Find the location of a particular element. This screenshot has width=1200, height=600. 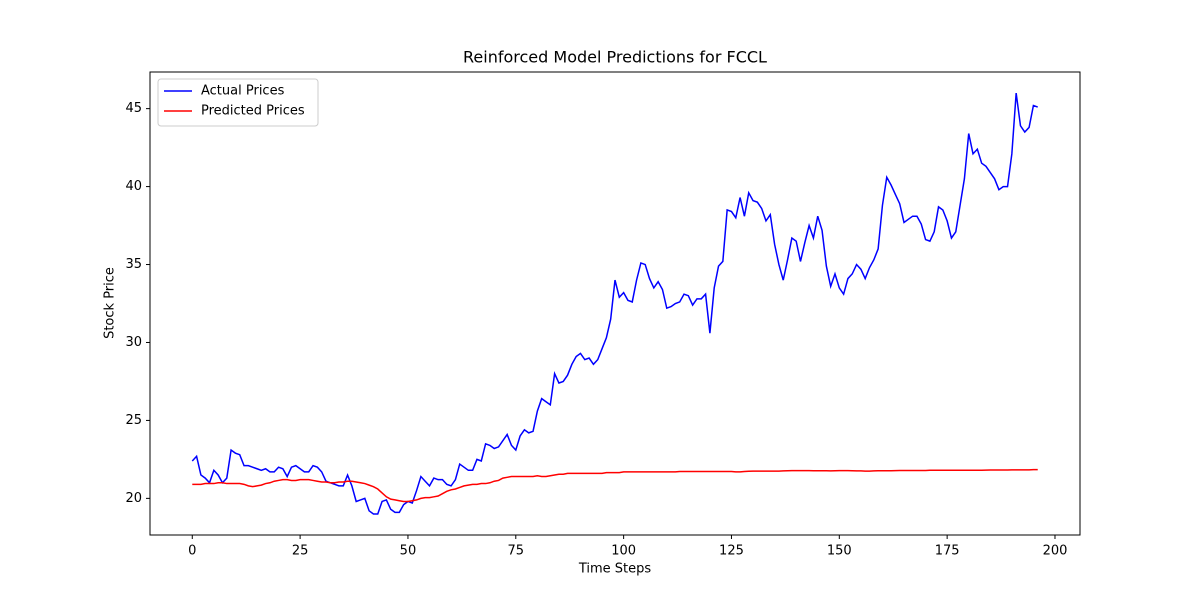

y-tick-label: 25 is located at coordinates (133, 420).